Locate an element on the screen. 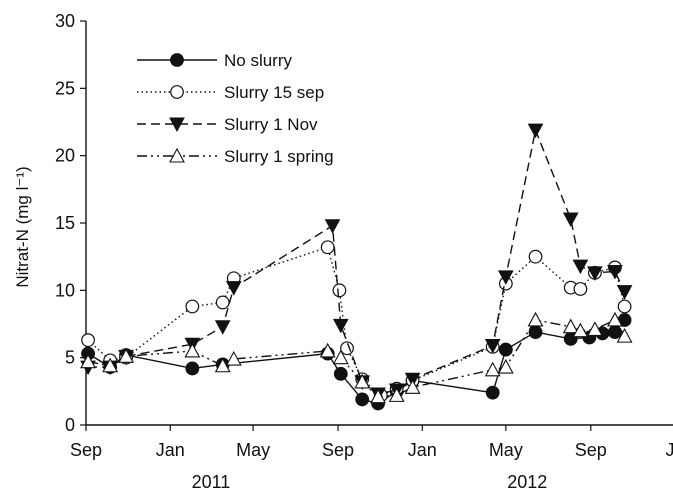  y-tick-label: 10 is located at coordinates (65, 290).